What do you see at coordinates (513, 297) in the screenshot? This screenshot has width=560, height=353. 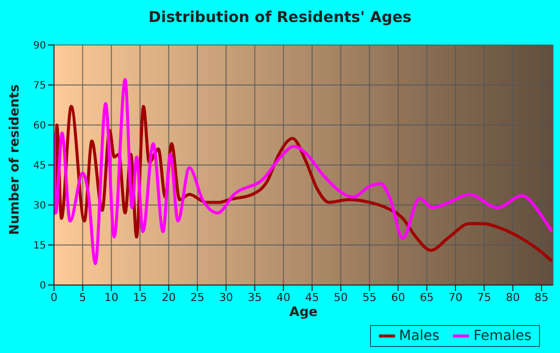 I see `x-tick-label: 80` at bounding box center [513, 297].